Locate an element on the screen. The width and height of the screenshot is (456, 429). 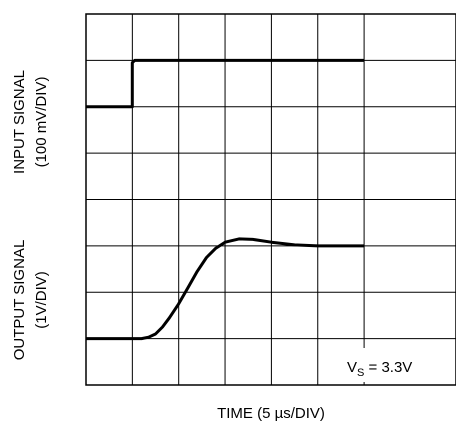
y-label-input-line1: INPUT SIGNAL is located at coordinates (19, 122).